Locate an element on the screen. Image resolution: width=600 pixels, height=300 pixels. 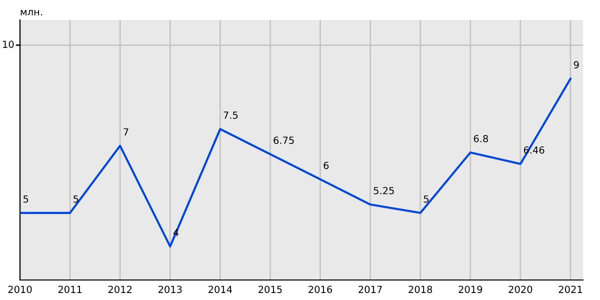
x-tick-label: 2012 is located at coordinates (120, 290).